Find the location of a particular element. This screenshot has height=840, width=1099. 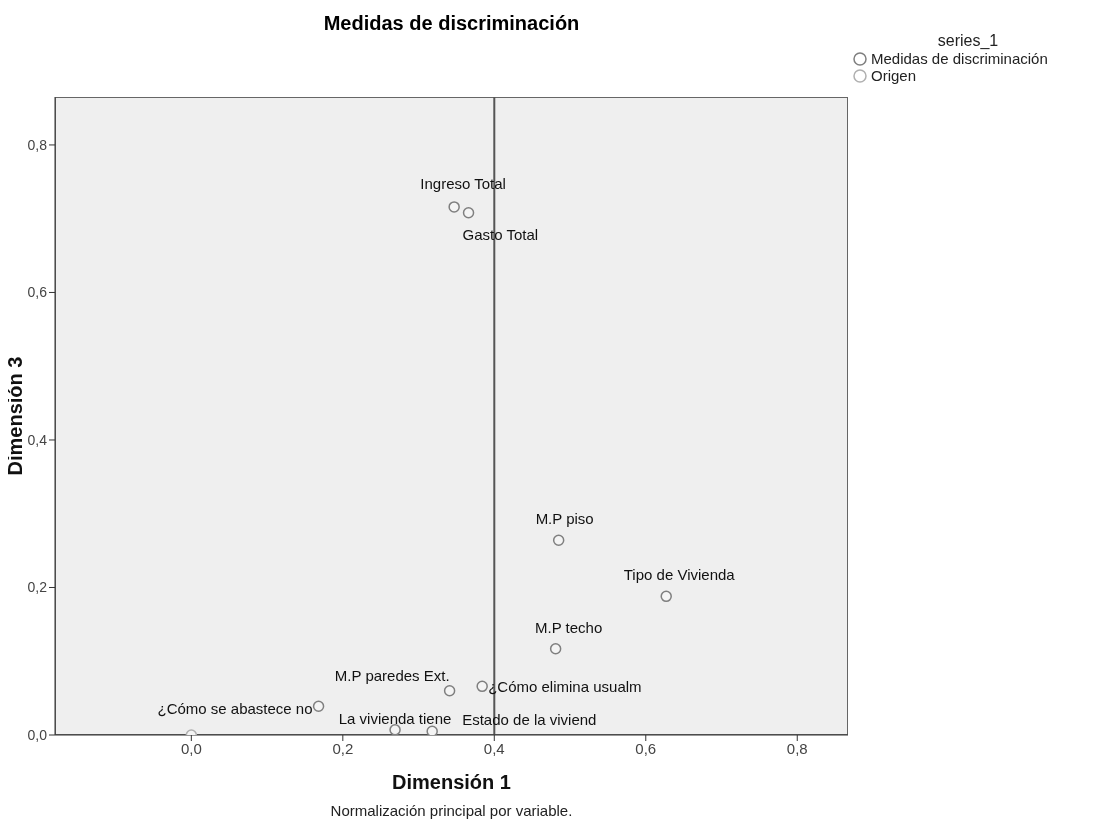

y-tick-label: 0,4 is located at coordinates (37, 439).